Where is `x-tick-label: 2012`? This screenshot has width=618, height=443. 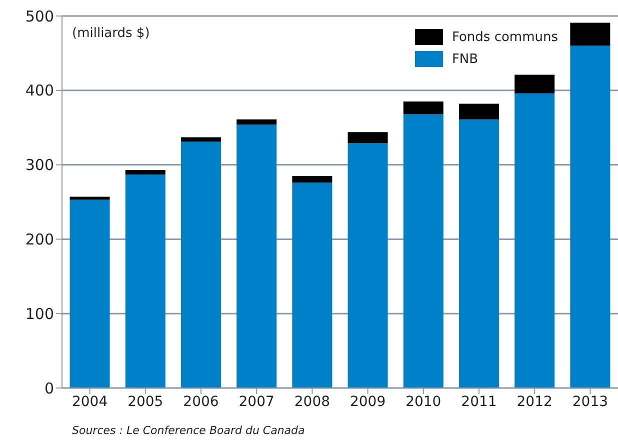 x-tick-label: 2012 is located at coordinates (534, 402).